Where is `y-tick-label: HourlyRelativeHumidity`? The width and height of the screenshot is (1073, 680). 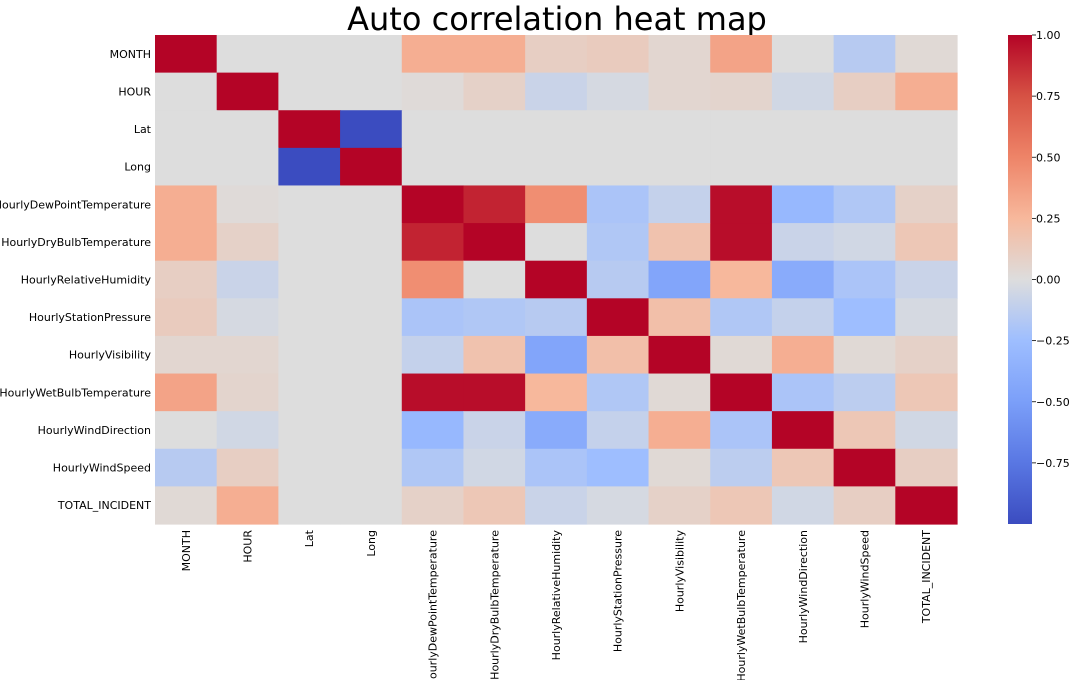
y-tick-label: HourlyRelativeHumidity is located at coordinates (86, 280).